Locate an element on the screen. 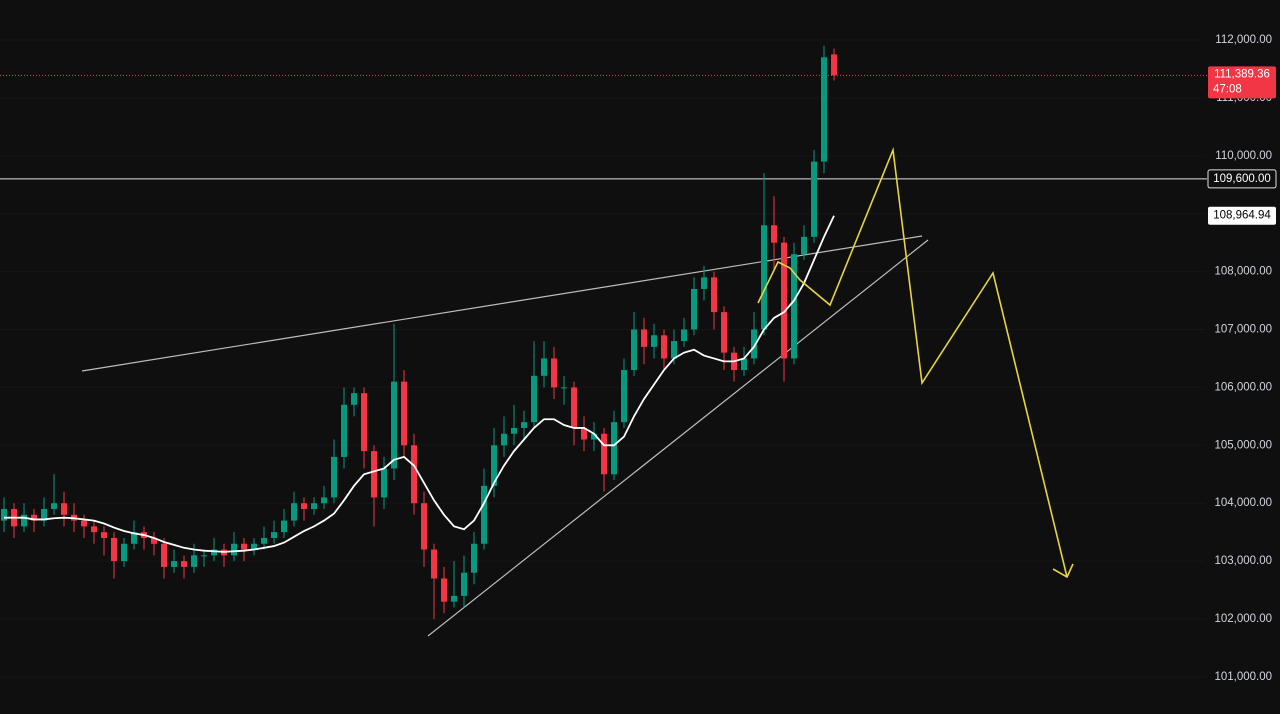 The height and width of the screenshot is (714, 1280). last-price-label: 111,389.36 is located at coordinates (1242, 74).